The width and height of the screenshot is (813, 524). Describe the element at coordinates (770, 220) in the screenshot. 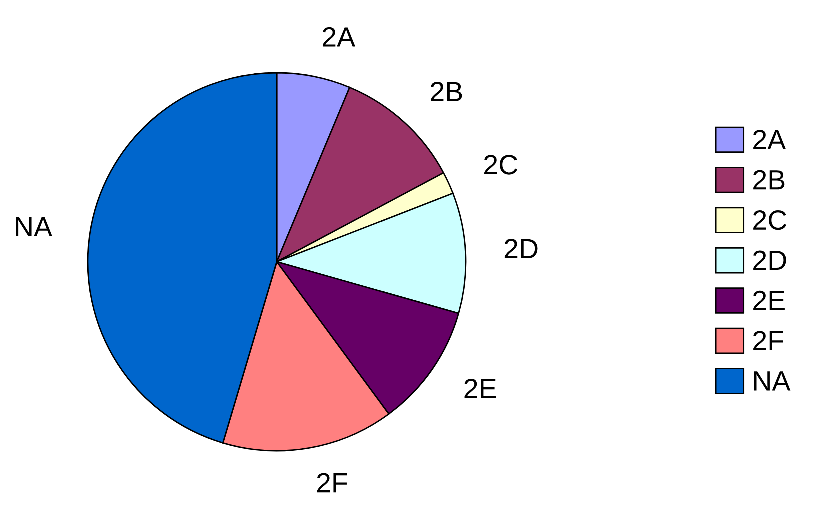

I see `legend-label: 2C` at that location.